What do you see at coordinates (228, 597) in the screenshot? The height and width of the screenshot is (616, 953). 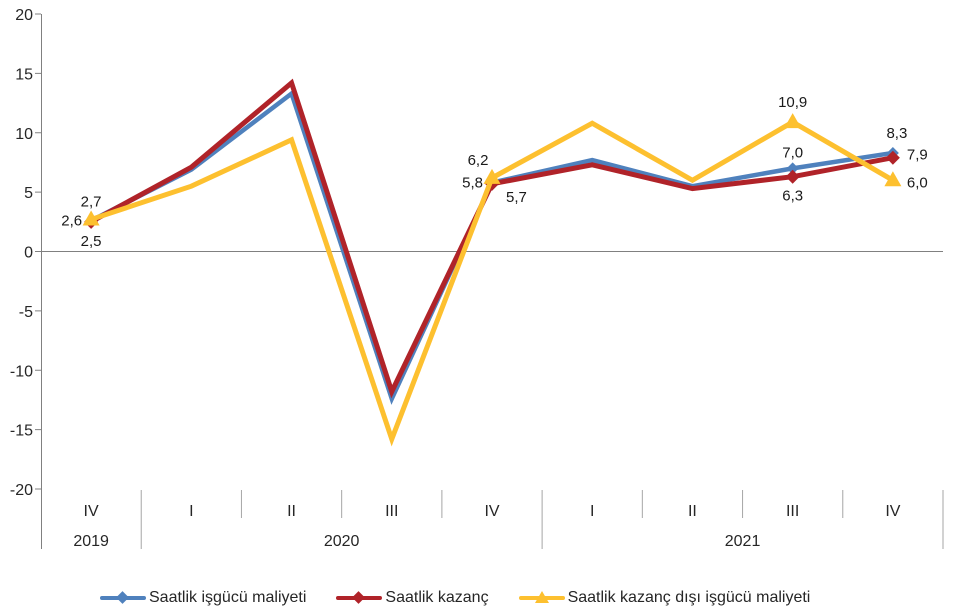 I see `legend-label: Saatlik işgücü maliyeti` at bounding box center [228, 597].